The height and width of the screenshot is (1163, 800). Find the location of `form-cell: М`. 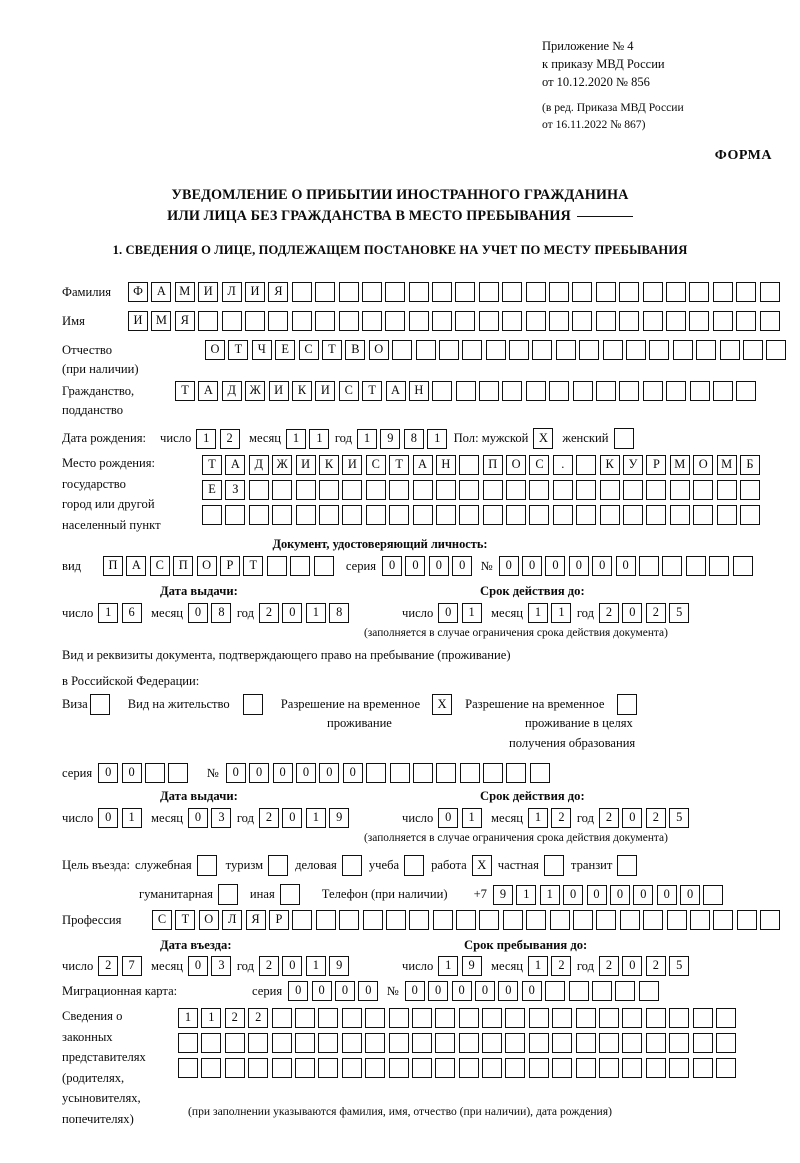

form-cell: М is located at coordinates (184, 292).